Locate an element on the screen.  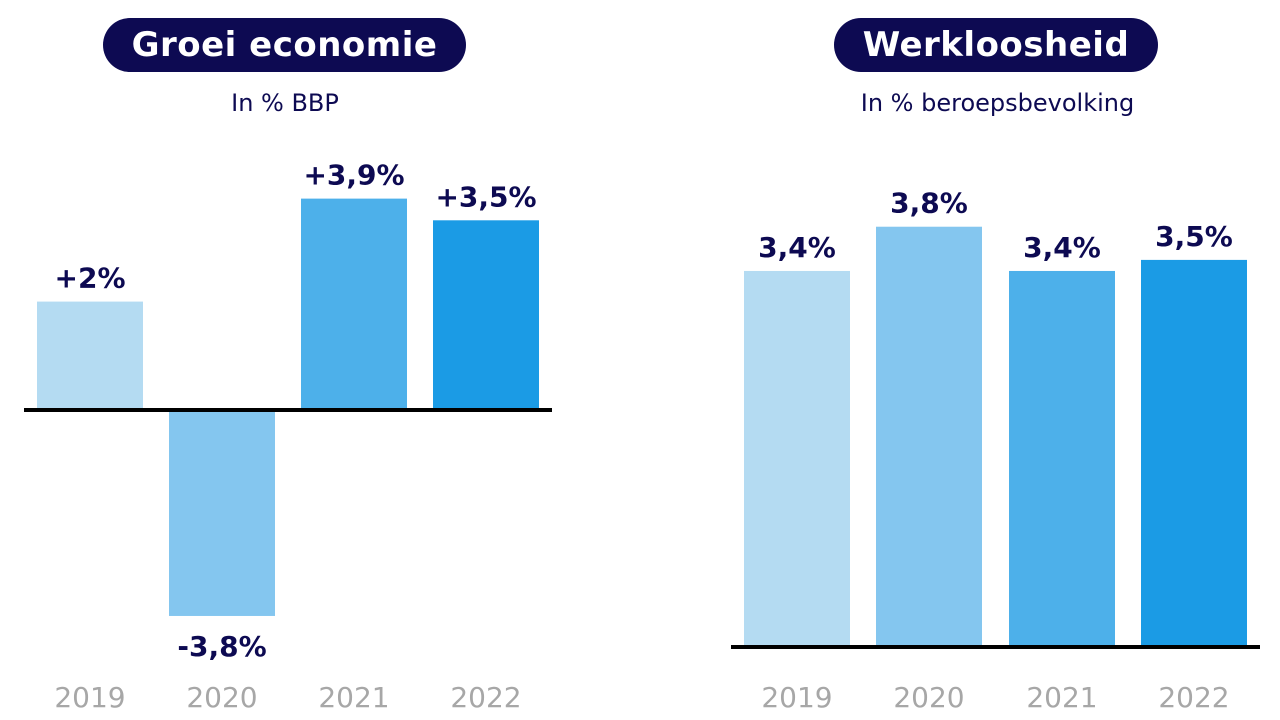
growth-chart-subtitle: In % BBP is located at coordinates (285, 103).